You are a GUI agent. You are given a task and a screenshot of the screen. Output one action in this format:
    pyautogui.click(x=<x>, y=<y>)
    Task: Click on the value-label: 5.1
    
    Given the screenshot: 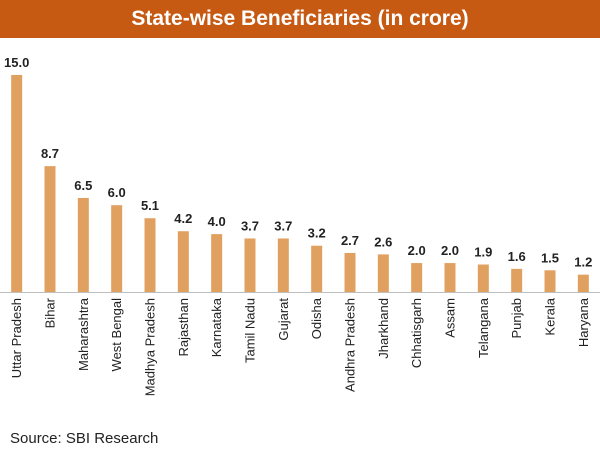 What is the action you would take?
    pyautogui.click(x=150, y=205)
    